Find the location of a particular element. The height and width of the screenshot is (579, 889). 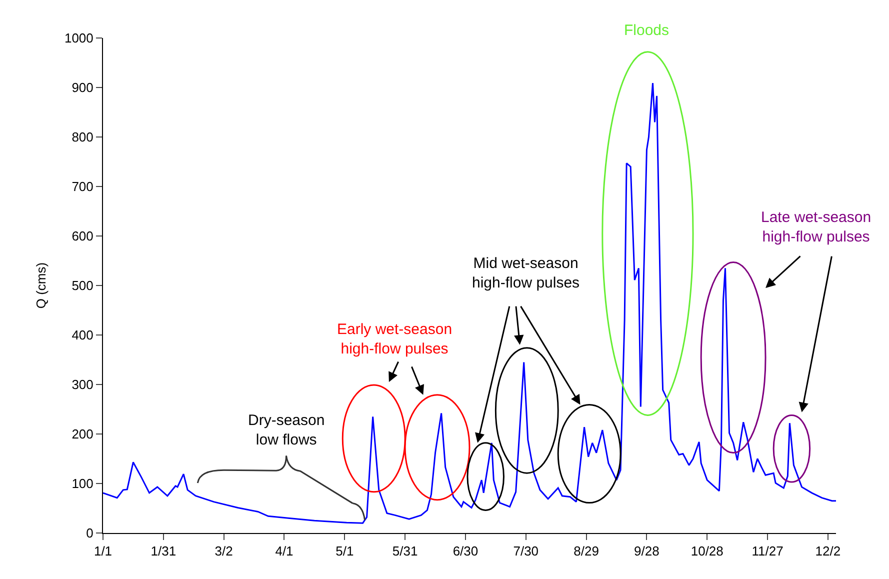

y-tick-label: 600 is located at coordinates (83, 236).